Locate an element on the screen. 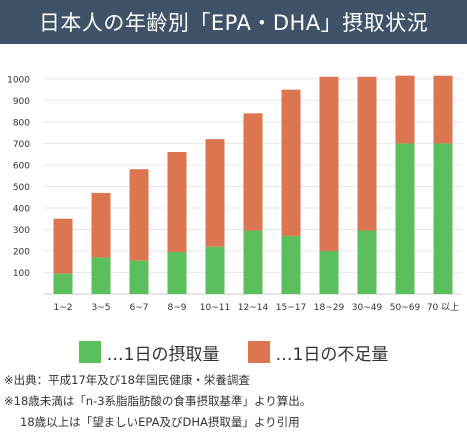  chart-title-banner: 日本人の年齢別「EPA・DHA」摂取状況 is located at coordinates (233, 22).